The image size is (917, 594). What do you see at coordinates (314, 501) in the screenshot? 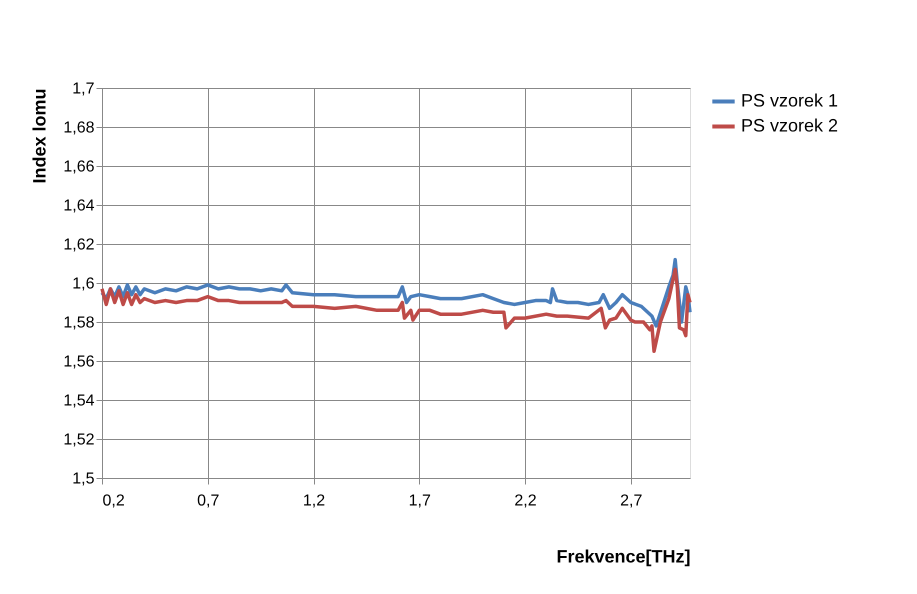
I see `x-tick-label: 1,2` at bounding box center [314, 501].